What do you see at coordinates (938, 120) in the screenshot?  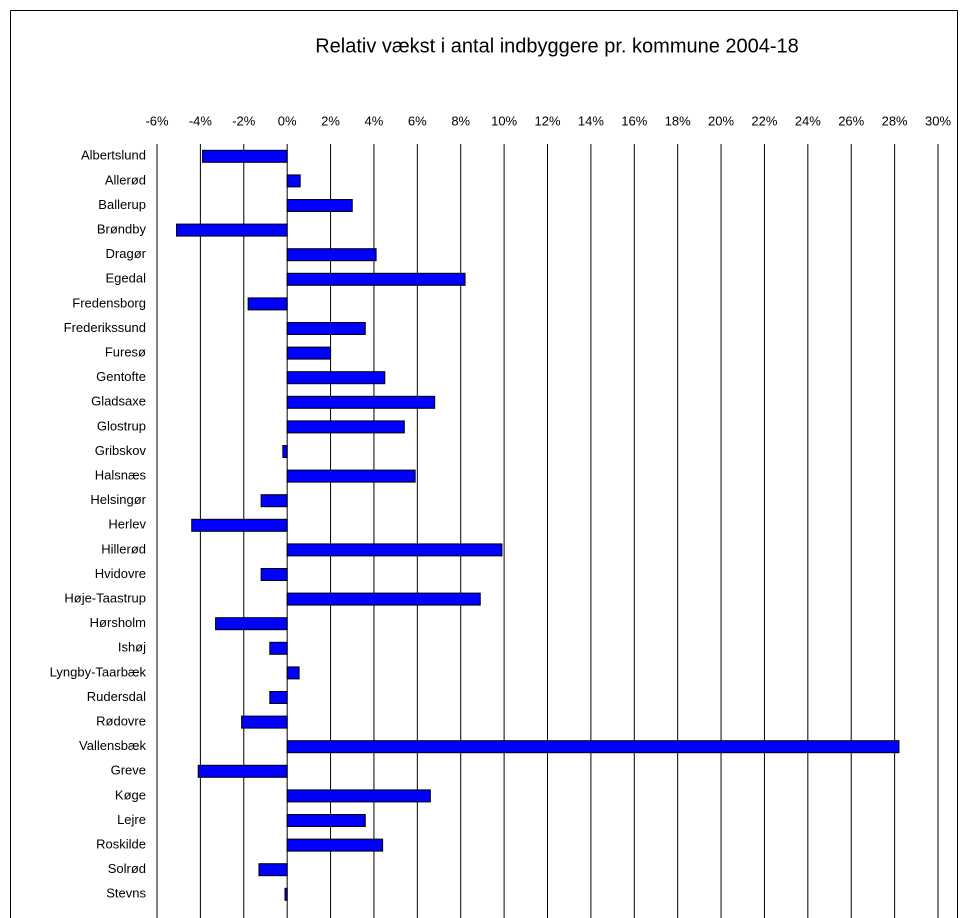 I see `x-tick-label: 30%` at bounding box center [938, 120].